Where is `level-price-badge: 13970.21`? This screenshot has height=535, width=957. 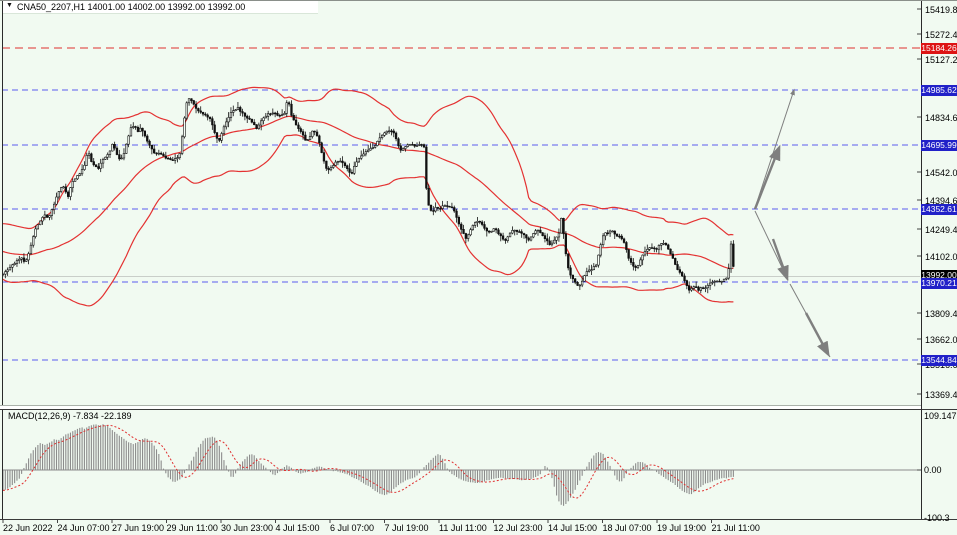
level-price-badge: 13970.21 is located at coordinates (939, 283).